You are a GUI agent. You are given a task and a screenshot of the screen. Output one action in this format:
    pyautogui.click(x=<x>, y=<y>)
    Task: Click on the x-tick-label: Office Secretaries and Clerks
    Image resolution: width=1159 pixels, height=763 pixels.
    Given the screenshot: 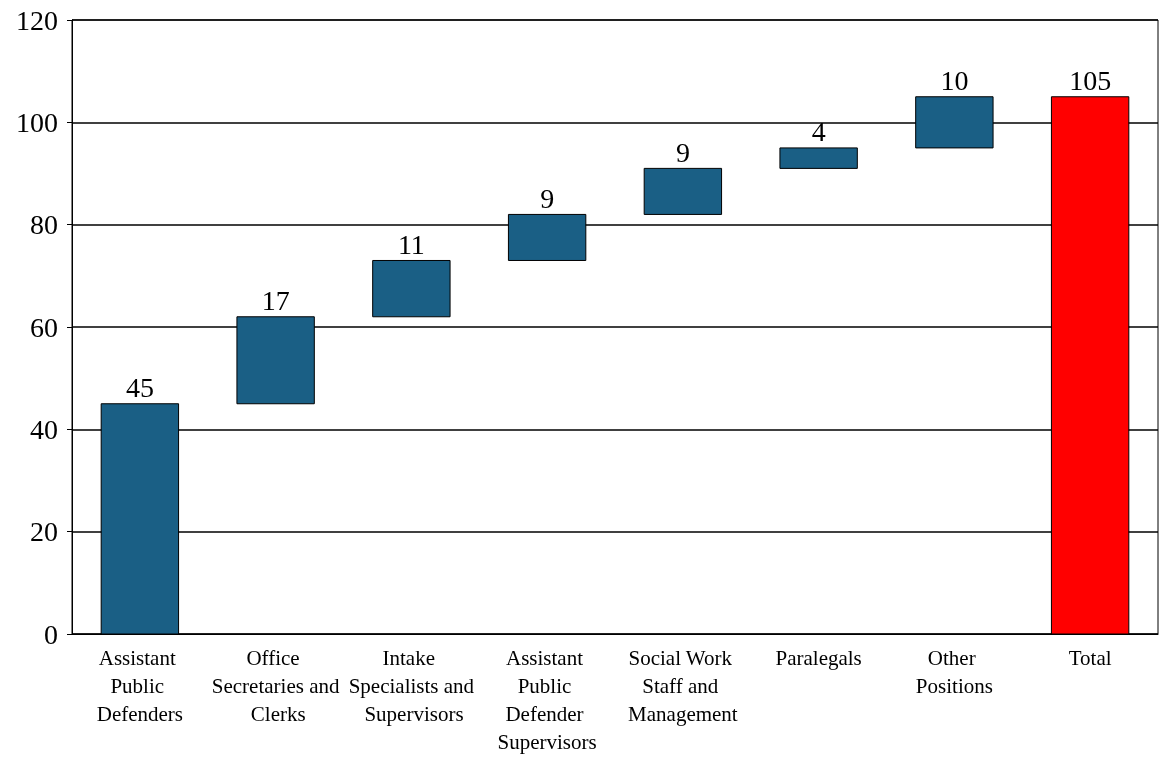 What is the action you would take?
    pyautogui.click(x=275, y=686)
    